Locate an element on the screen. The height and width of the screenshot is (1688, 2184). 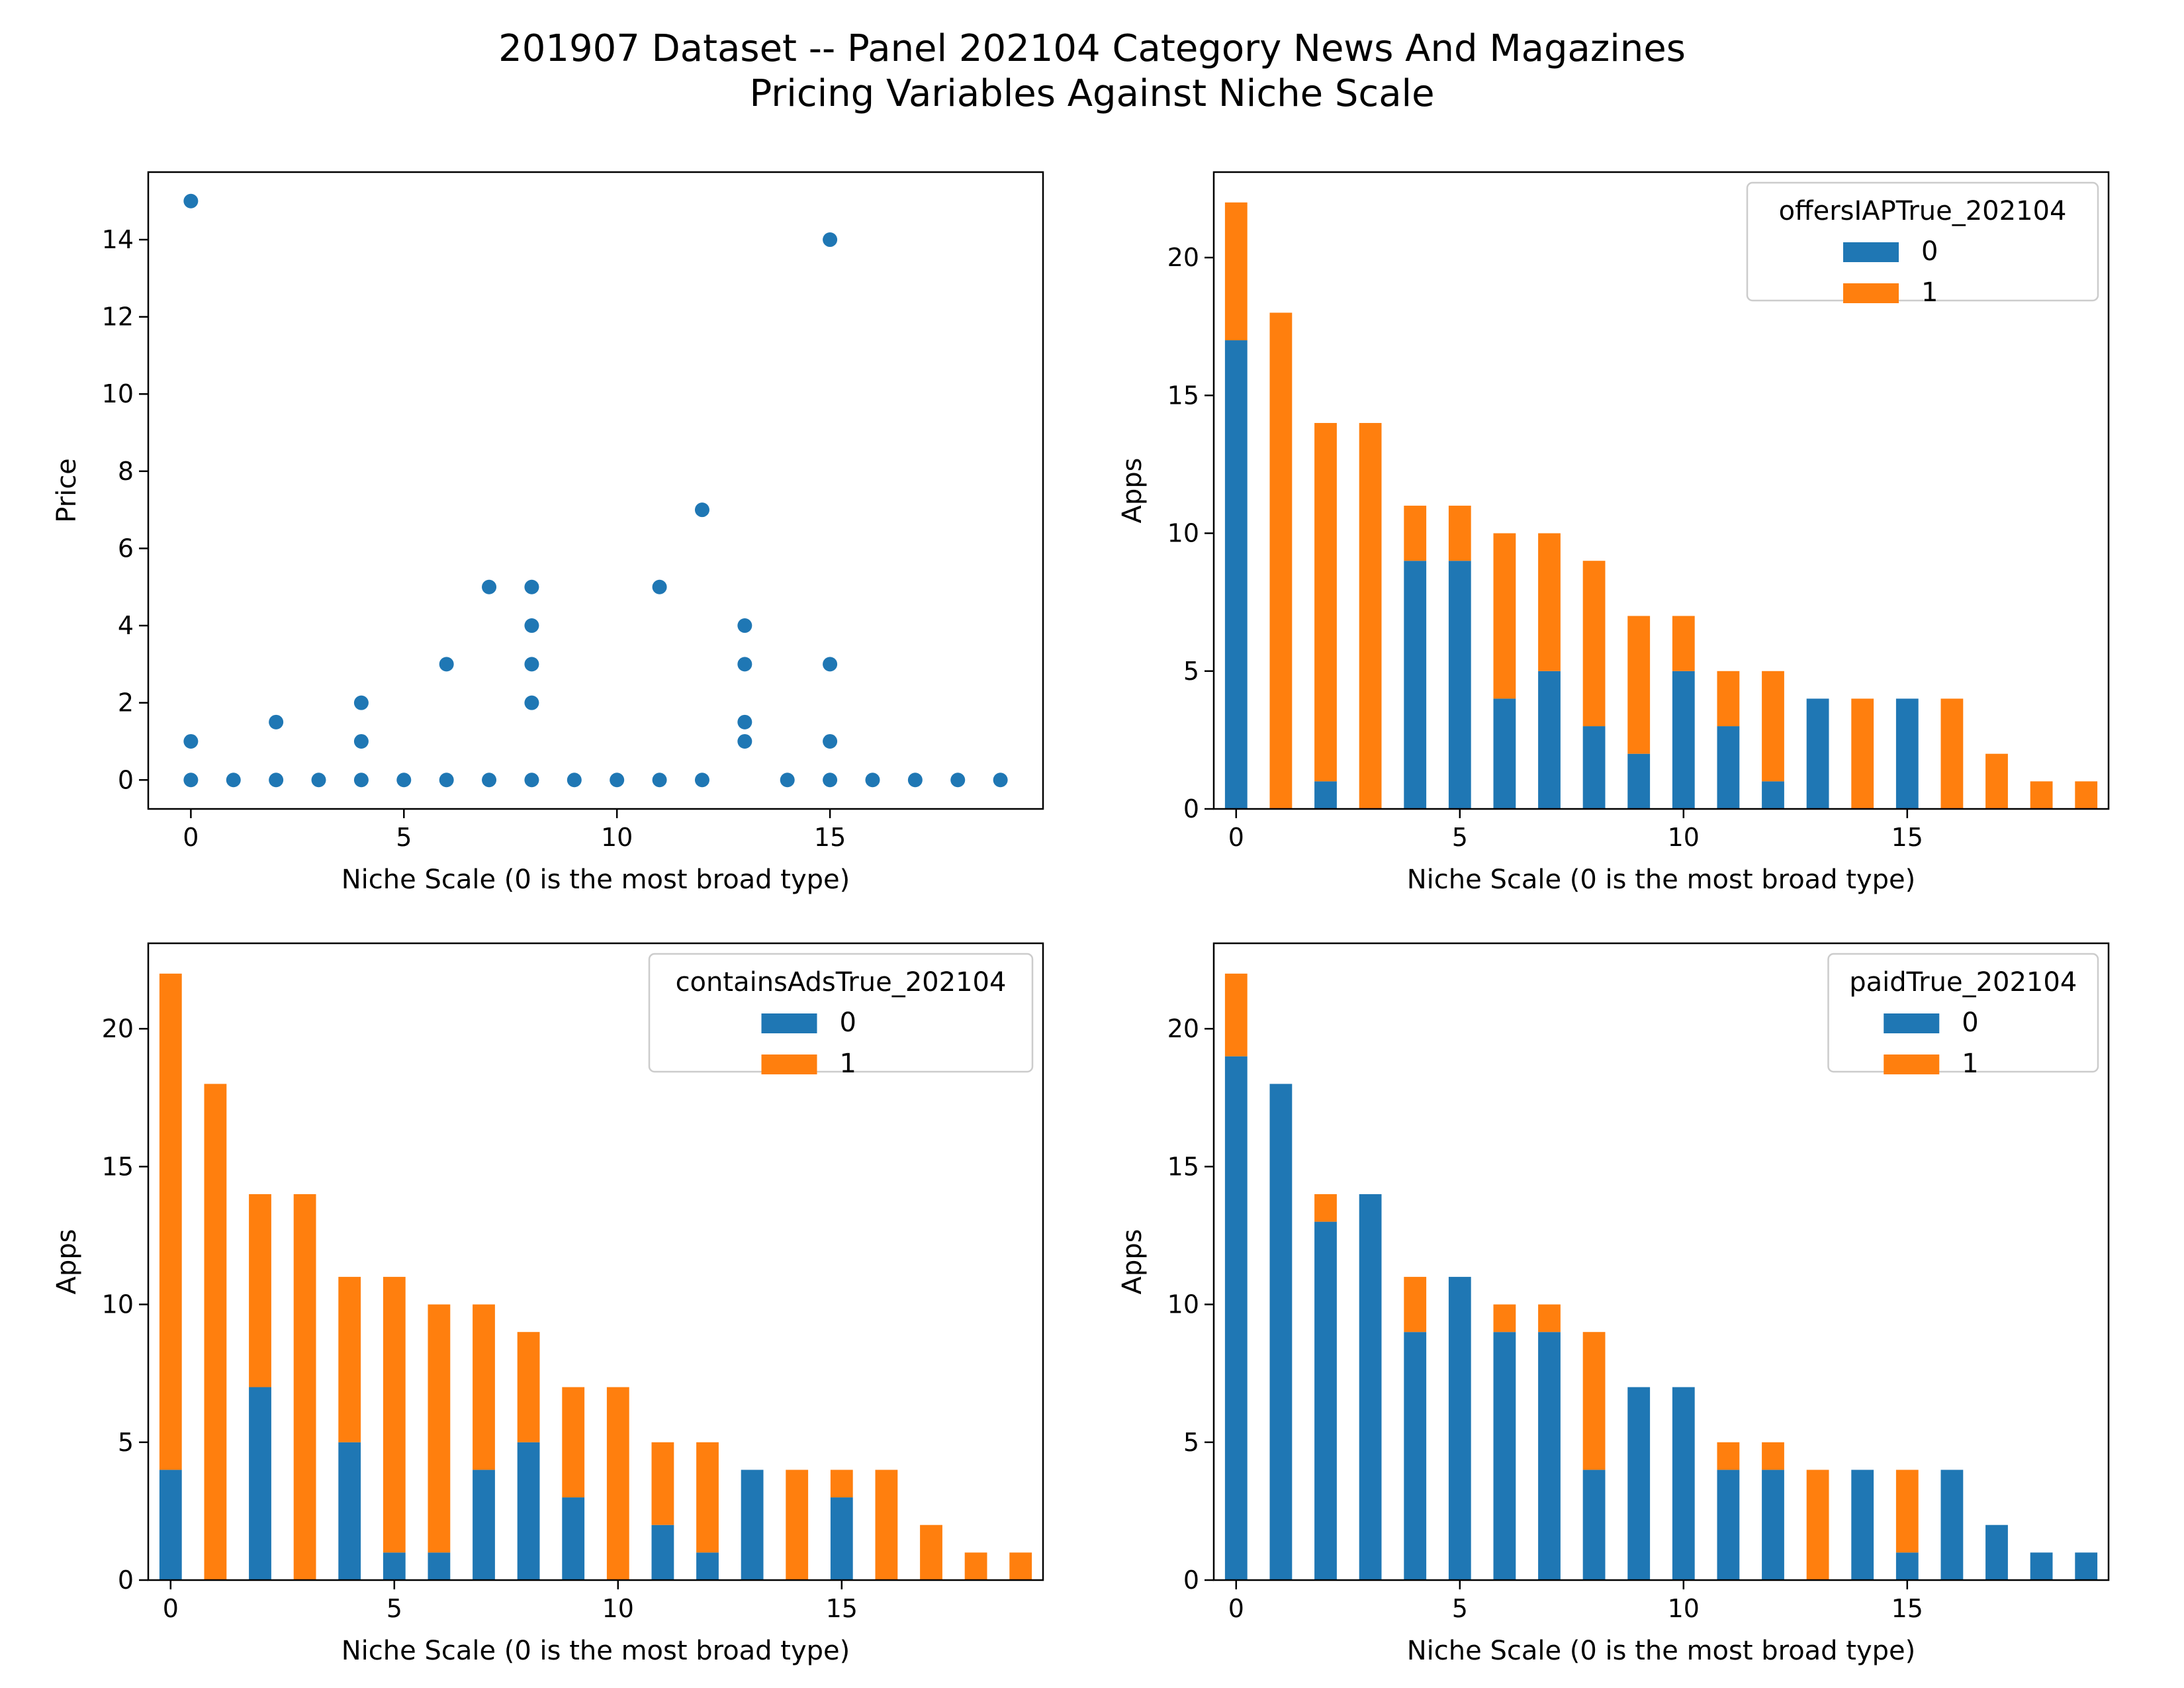
legend-box is located at coordinates (841, 1013).